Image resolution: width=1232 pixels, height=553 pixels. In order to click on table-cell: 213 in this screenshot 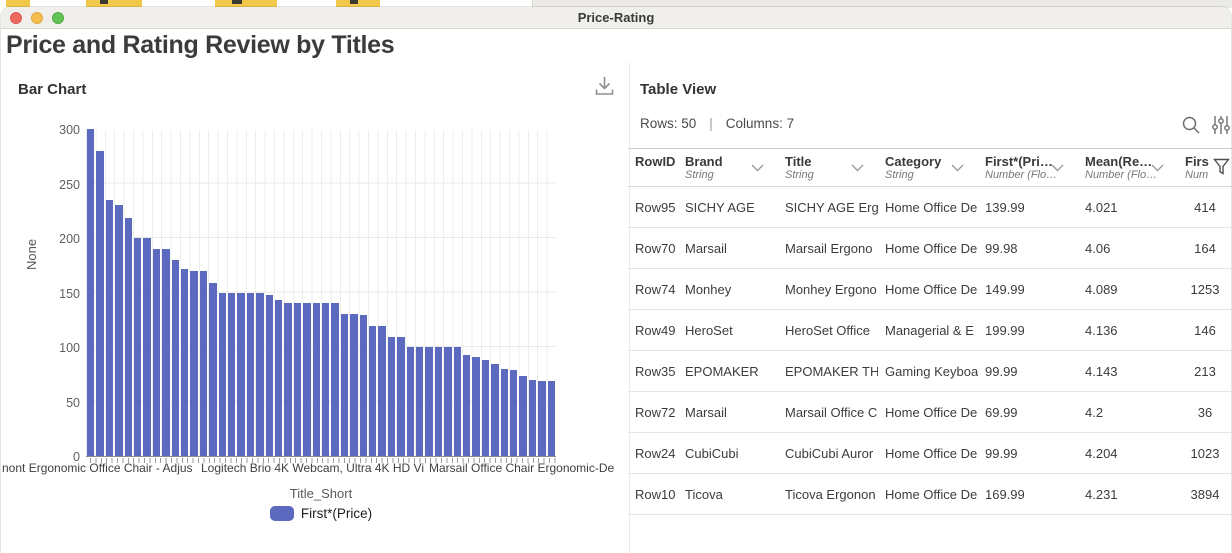, I will do `click(1205, 371)`.